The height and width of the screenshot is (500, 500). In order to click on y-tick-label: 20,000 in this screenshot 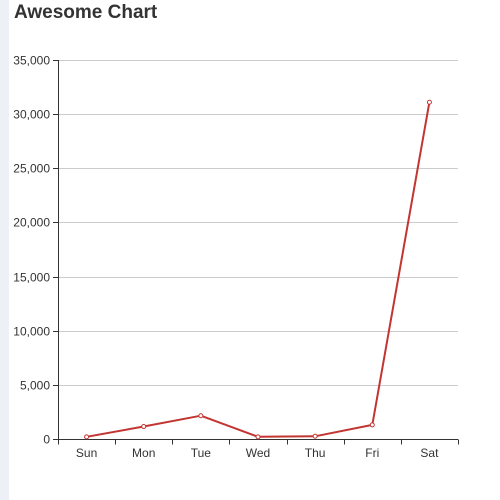, I will do `click(31, 223)`.